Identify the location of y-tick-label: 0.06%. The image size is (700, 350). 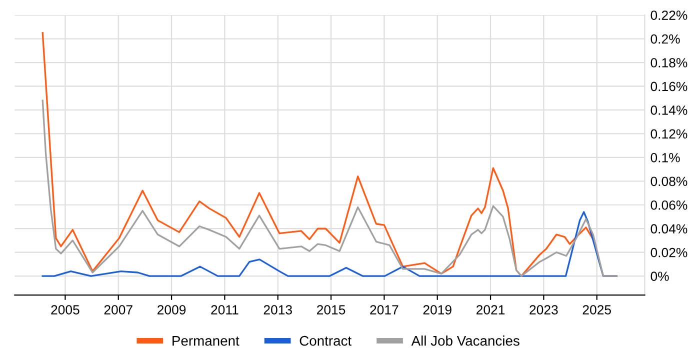
(669, 205).